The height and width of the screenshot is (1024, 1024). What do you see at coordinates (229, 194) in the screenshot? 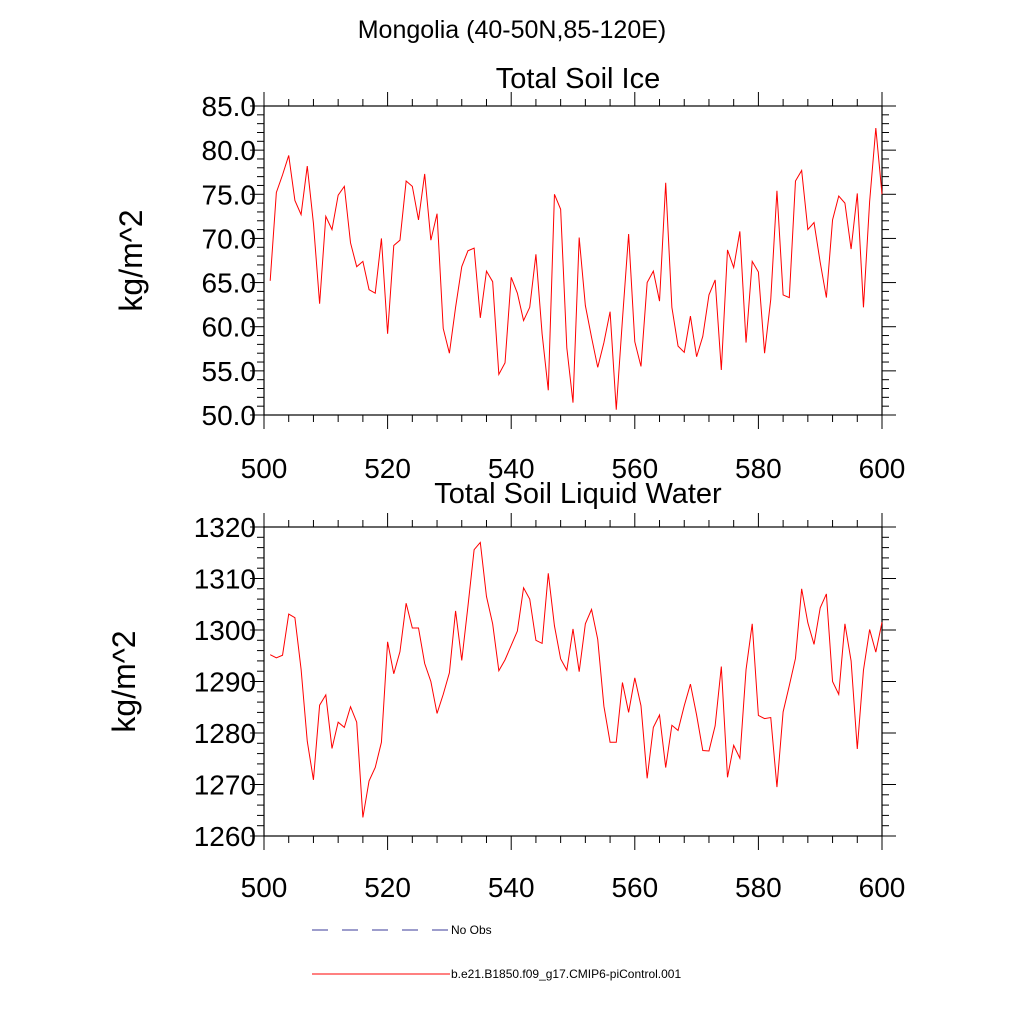
I see `y-tick-label: 75.0` at bounding box center [229, 194].